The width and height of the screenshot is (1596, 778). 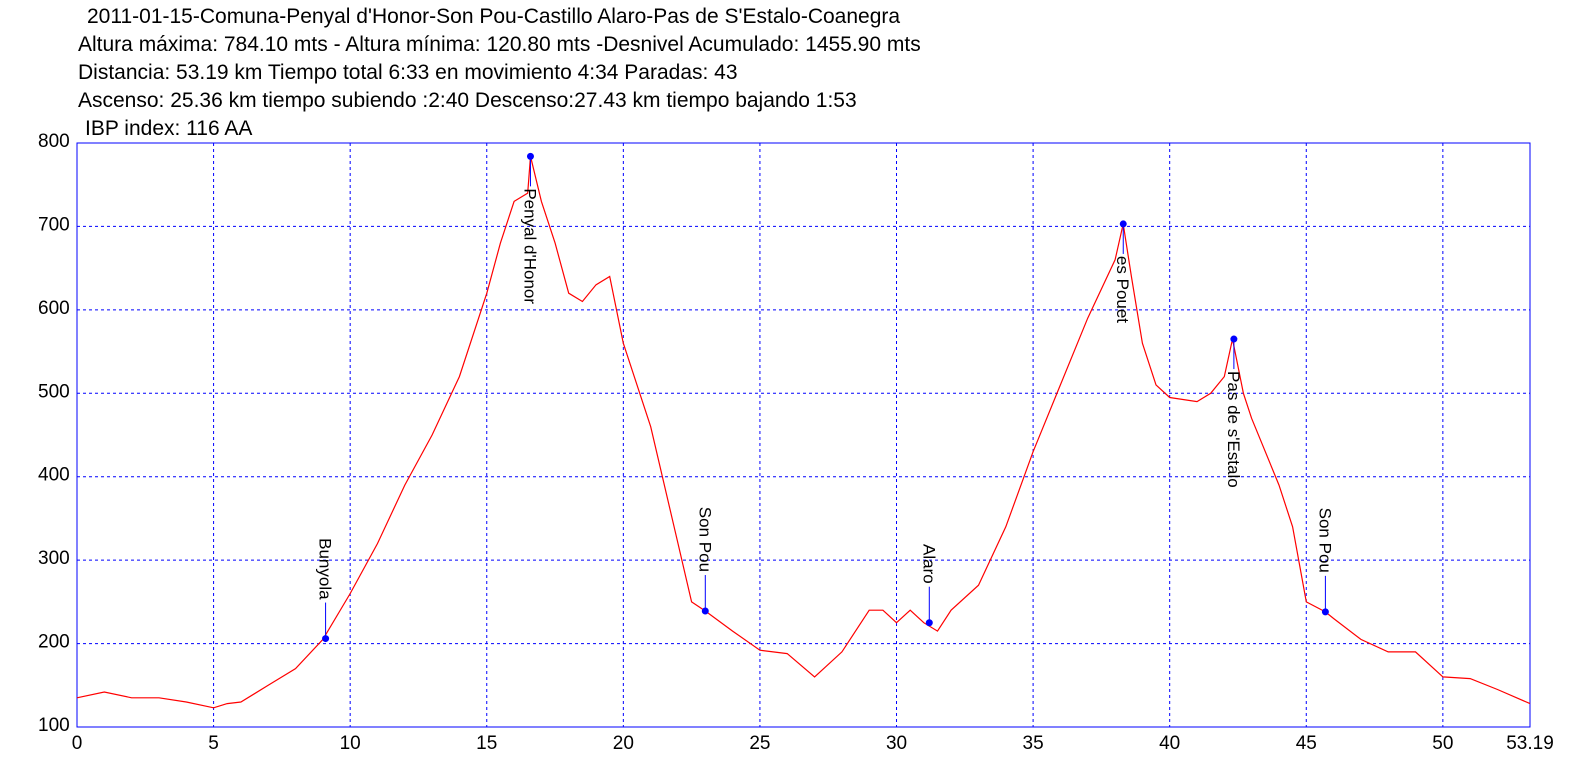 What do you see at coordinates (486, 743) in the screenshot?
I see `x-tick-label: 15` at bounding box center [486, 743].